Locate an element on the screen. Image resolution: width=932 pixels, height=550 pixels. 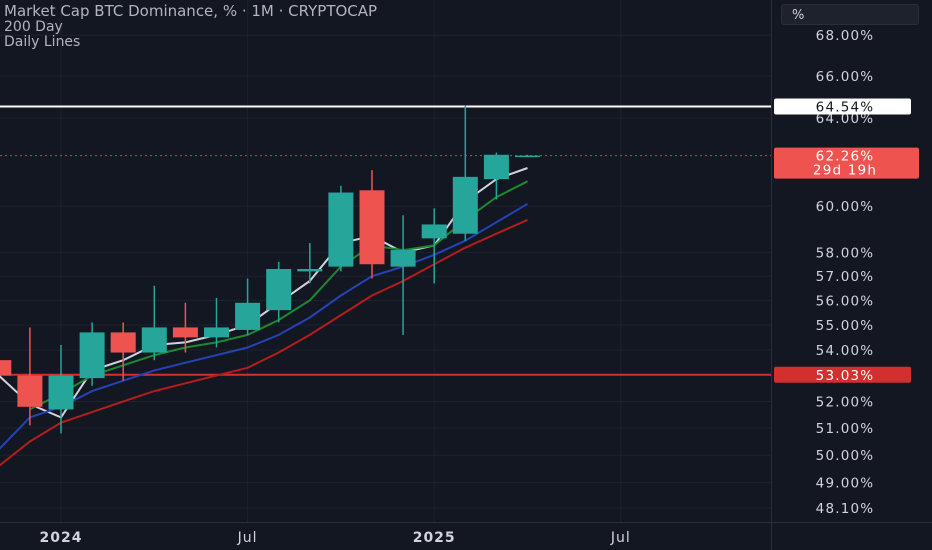
y-axis-tick-label: 52.00% is located at coordinates (845, 403).